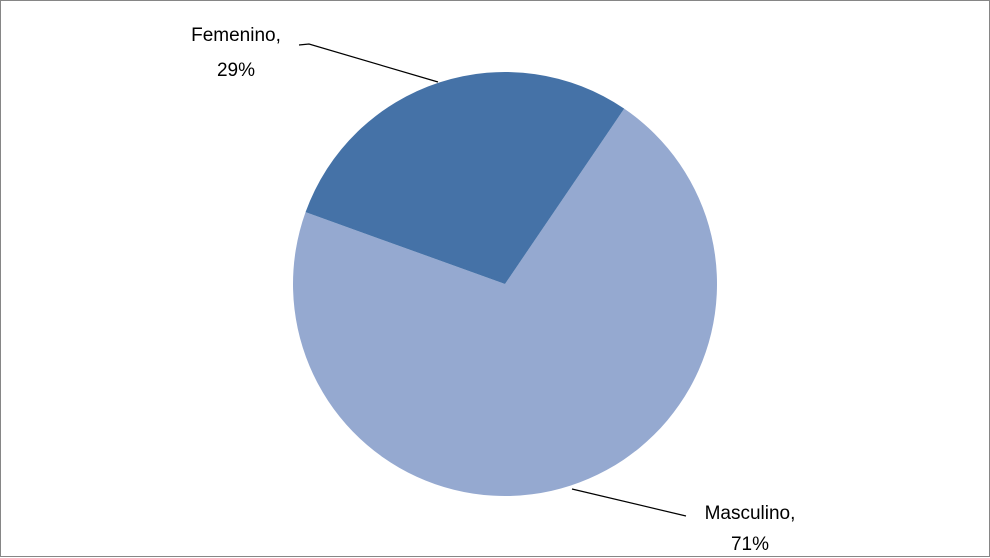  What do you see at coordinates (236, 70) in the screenshot?
I see `femenino-label-value: 29%` at bounding box center [236, 70].